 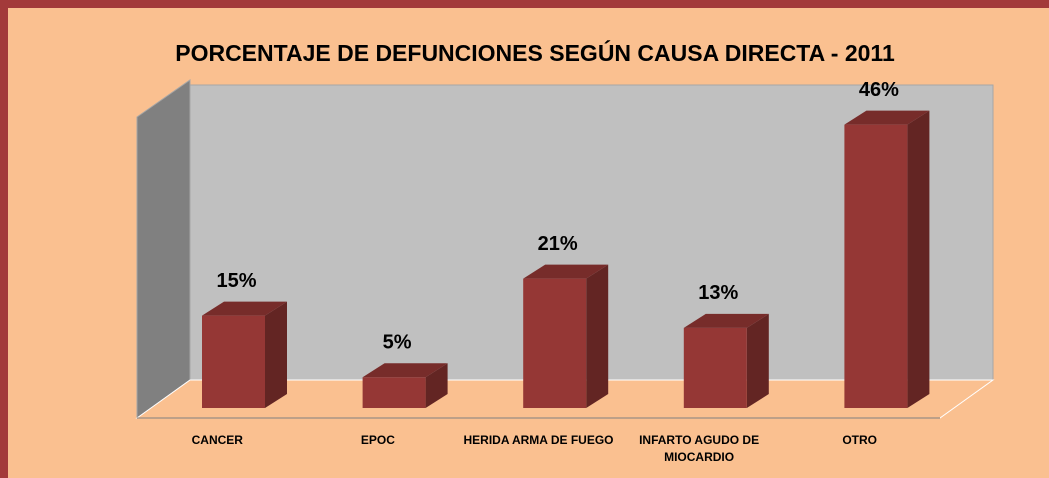 What do you see at coordinates (718, 293) in the screenshot?
I see `value-label: 13%` at bounding box center [718, 293].